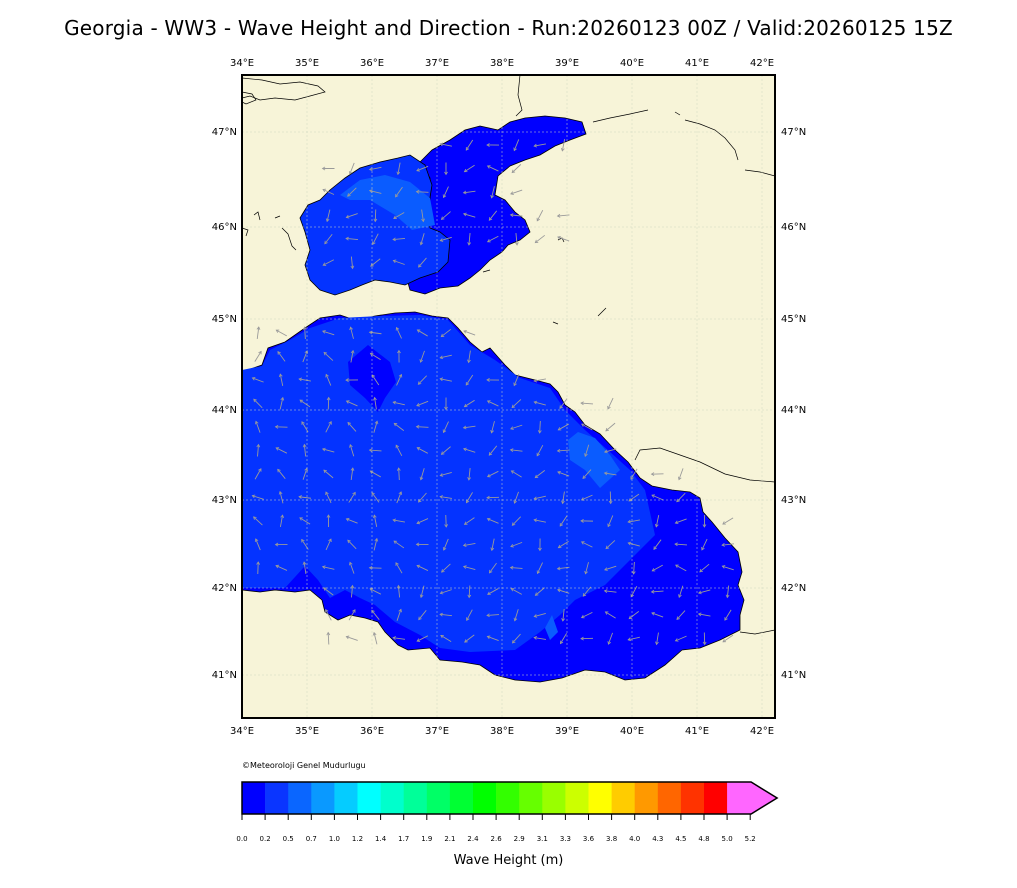 Image resolution: width=1017 pixels, height=888 pixels. What do you see at coordinates (224, 227) in the screenshot?
I see `lat-label: 46°N` at bounding box center [224, 227].